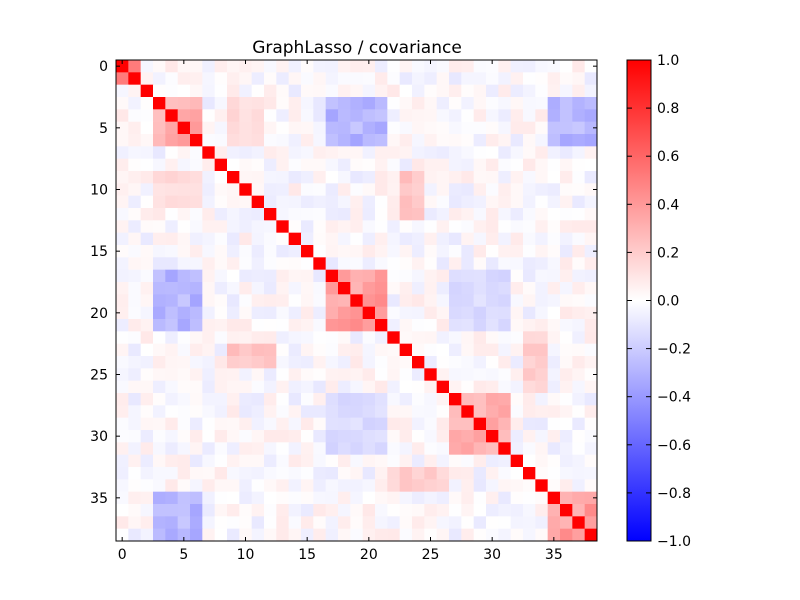 The image size is (800, 600). I want to click on colorbar-tick-label: 1.0, so click(668, 61).